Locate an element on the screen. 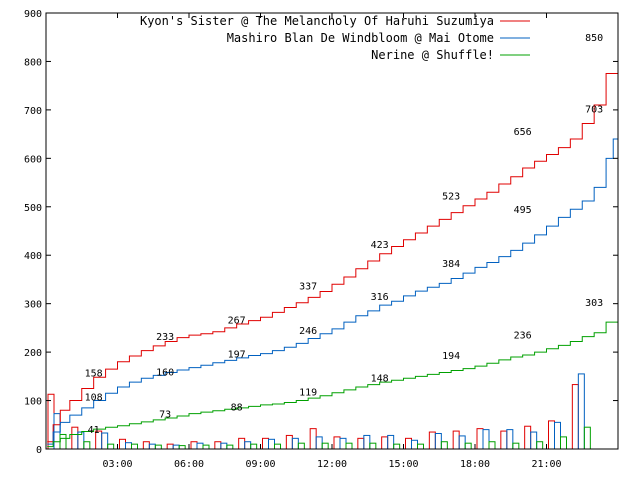 This screenshot has width=640, height=480. point-label: 73 is located at coordinates (165, 415).